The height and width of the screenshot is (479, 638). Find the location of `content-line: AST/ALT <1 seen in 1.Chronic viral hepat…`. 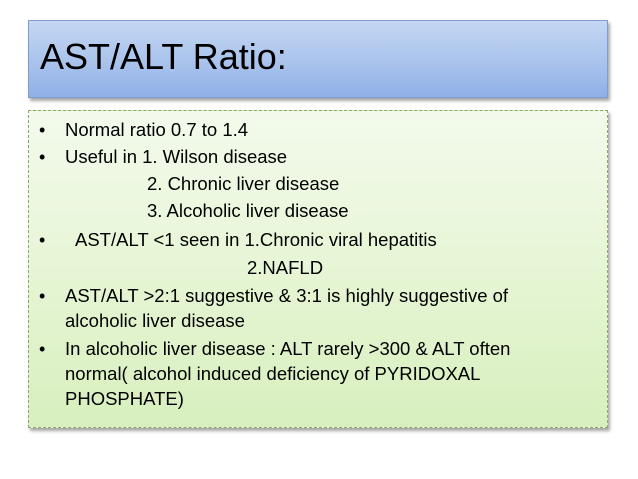

content-line: AST/ALT <1 seen in 1.Chronic viral hepat… is located at coordinates (256, 239).